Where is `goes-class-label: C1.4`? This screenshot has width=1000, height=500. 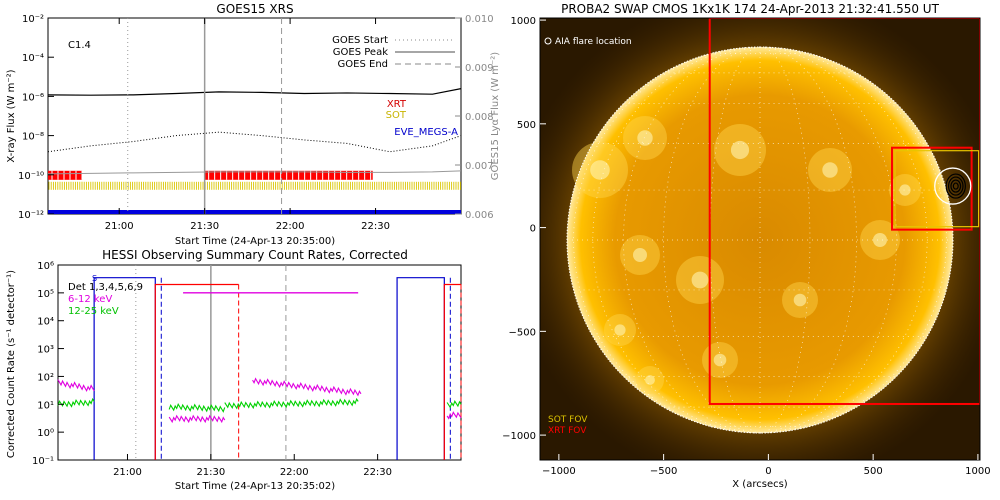 goes-class-label: C1.4 is located at coordinates (79, 45).